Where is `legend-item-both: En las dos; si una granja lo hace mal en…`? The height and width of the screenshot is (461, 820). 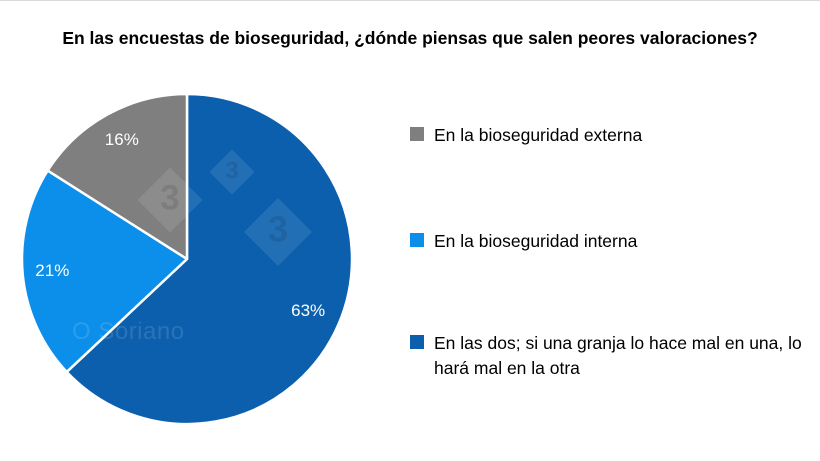
legend-item-both: En las dos; si una granja lo hace mal en… is located at coordinates (612, 356).